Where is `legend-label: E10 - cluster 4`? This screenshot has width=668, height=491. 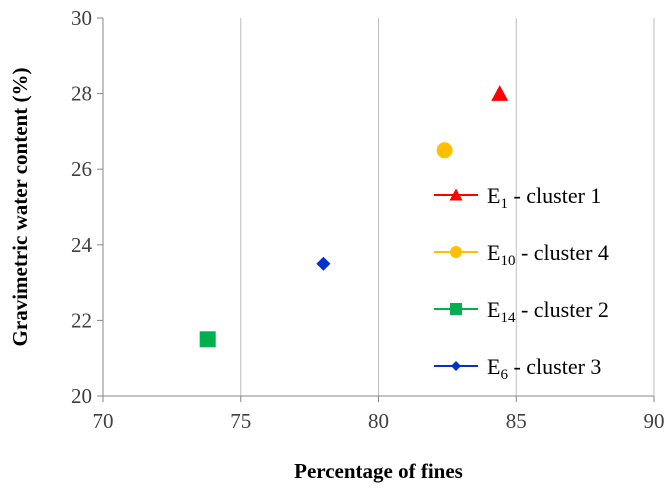
legend-label: E10 - cluster 4 is located at coordinates (548, 254).